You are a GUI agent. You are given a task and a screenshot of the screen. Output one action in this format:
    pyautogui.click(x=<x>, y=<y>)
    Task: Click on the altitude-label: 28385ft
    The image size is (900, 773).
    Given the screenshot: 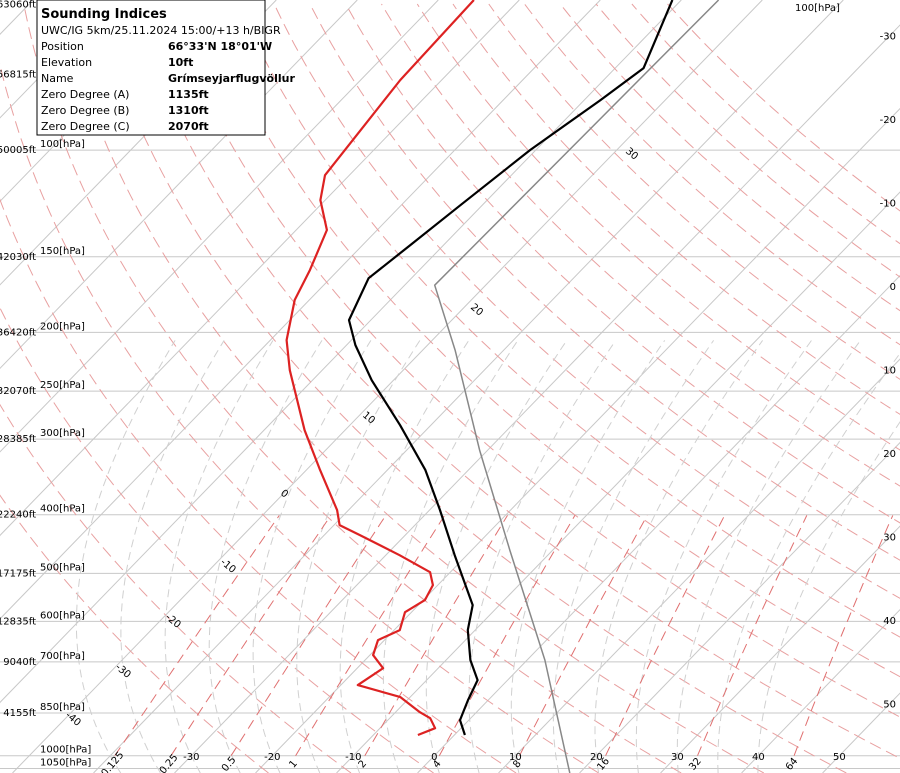 What is the action you would take?
    pyautogui.click(x=18, y=439)
    